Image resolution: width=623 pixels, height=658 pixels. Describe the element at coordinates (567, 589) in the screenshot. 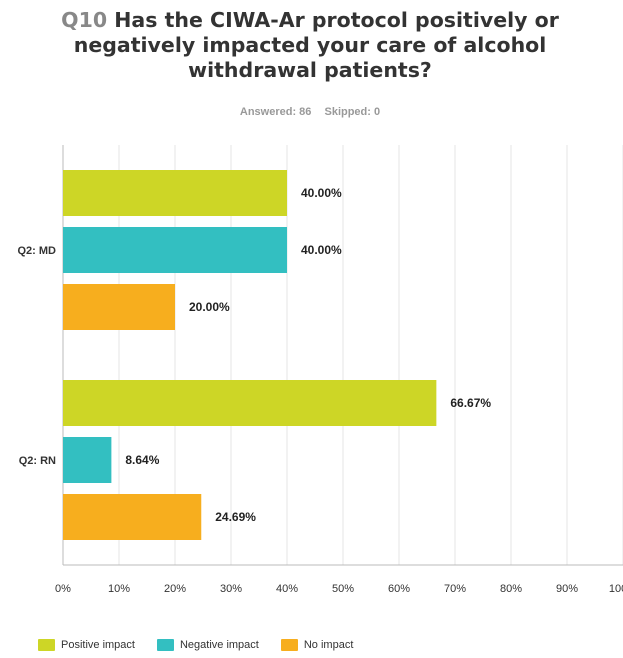

I see `x-tick-label: 90%` at that location.